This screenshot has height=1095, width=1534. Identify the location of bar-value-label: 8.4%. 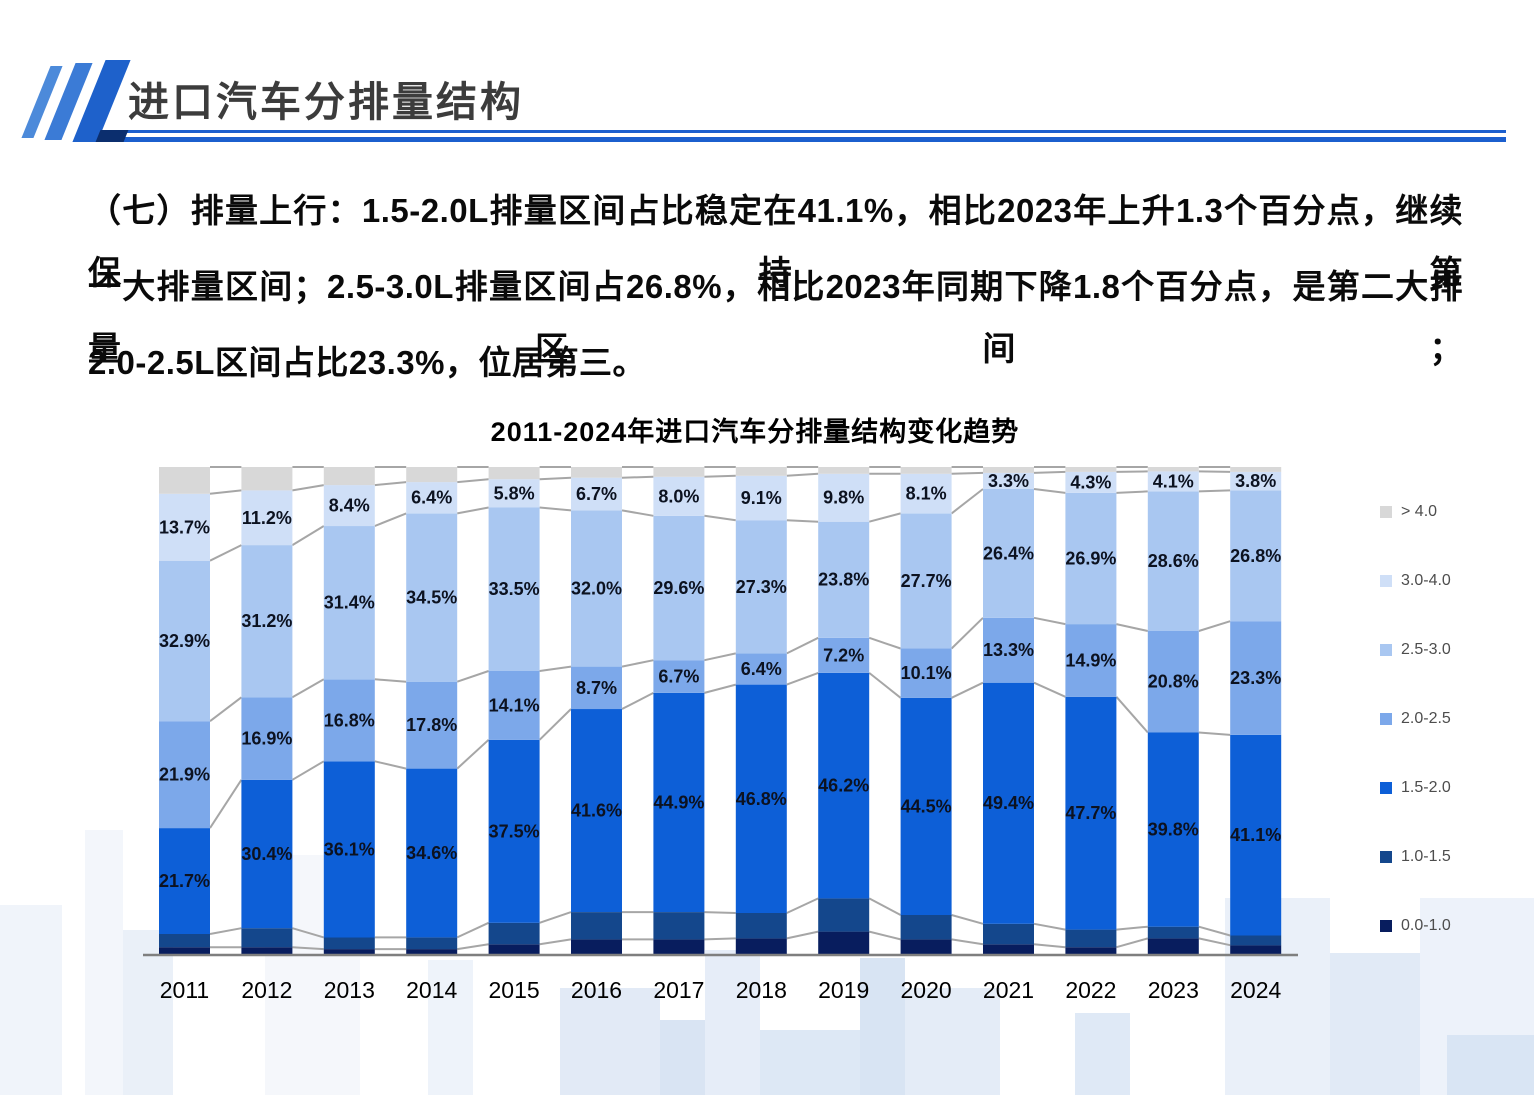
(349, 506).